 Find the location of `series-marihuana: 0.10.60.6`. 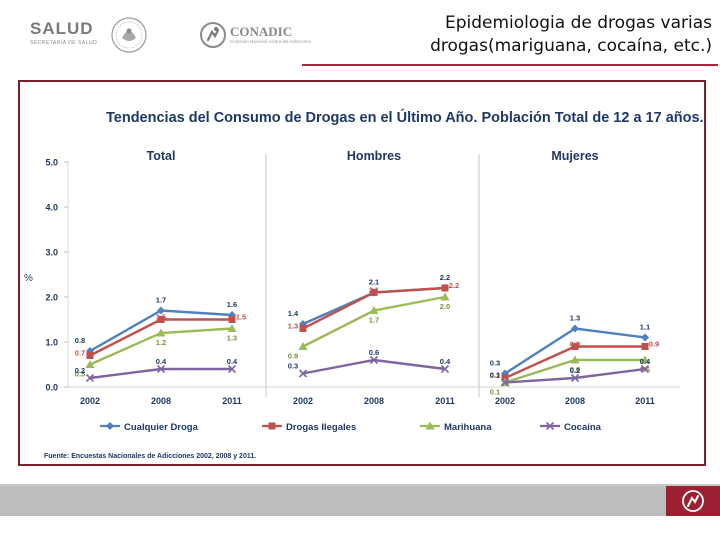

series-marihuana: 0.10.60.6 is located at coordinates (570, 376).